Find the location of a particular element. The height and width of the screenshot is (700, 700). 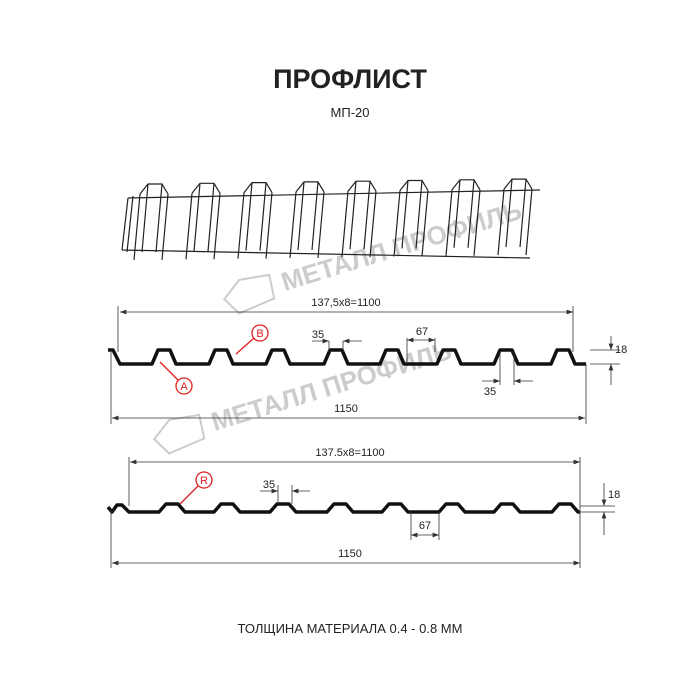

pitch-dimension: 137.5x8=1100 is located at coordinates (349, 453).